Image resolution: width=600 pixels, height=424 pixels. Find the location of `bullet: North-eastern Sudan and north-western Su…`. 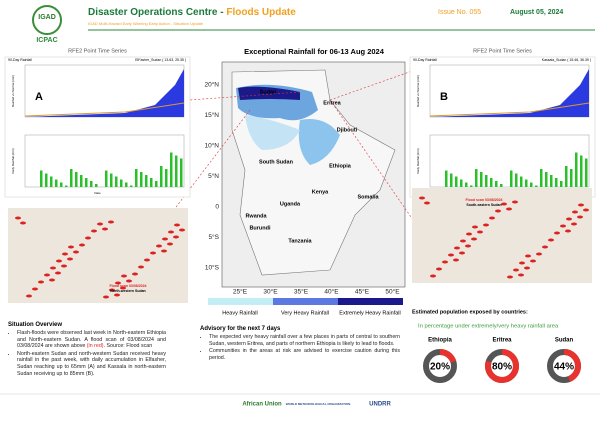

bullet: North-eastern Sudan and north-western Su… is located at coordinates (91, 364).